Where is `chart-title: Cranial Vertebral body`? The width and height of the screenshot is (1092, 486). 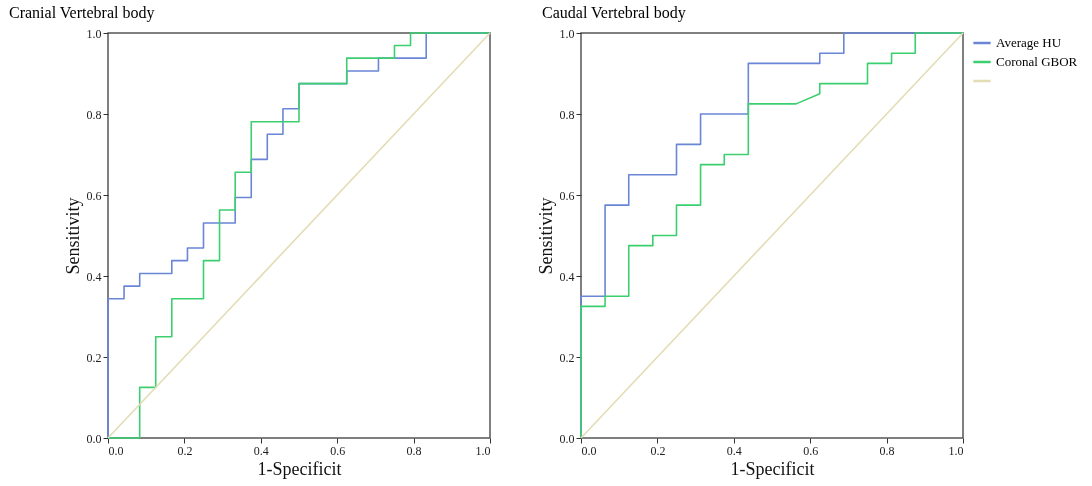 chart-title: Cranial Vertebral body is located at coordinates (82, 13).